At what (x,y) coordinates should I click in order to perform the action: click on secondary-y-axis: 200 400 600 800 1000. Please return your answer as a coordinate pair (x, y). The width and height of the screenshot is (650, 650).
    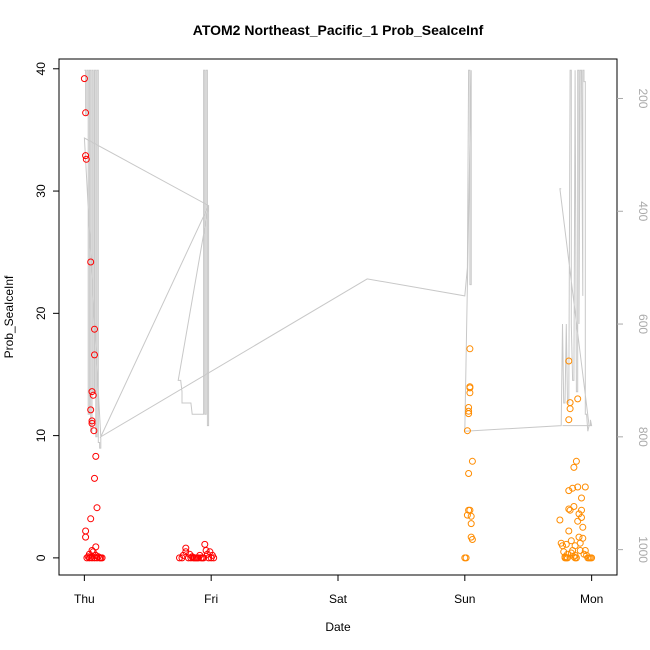
    Looking at the image, I should click on (633, 325).